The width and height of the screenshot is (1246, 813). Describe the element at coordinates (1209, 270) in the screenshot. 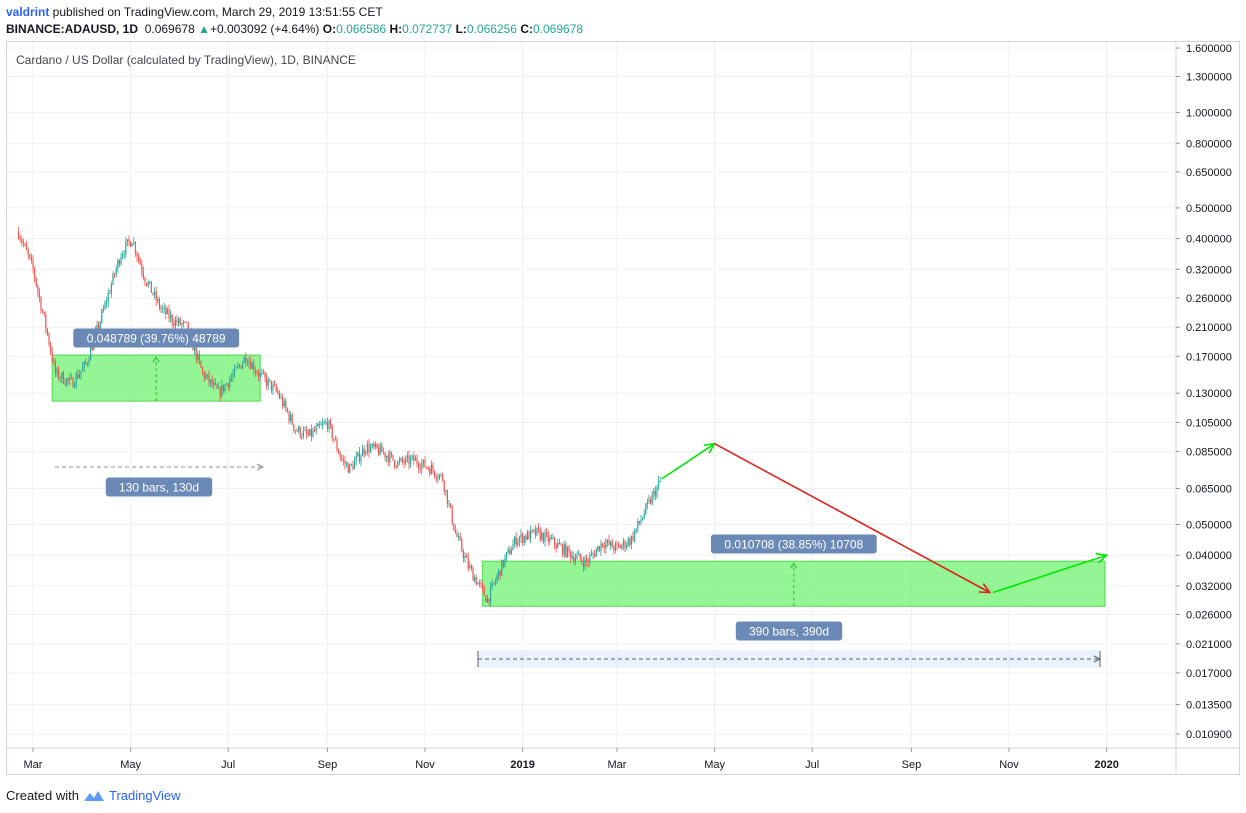

I see `price-tick-label: 0.320000` at that location.